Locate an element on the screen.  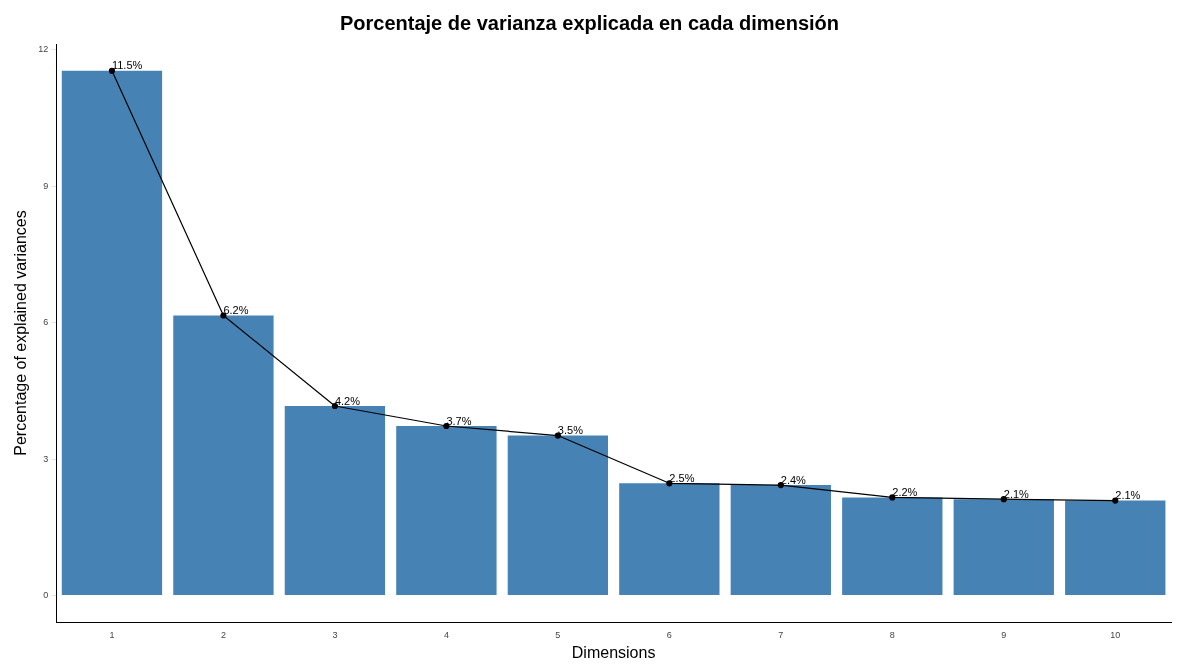
data-label: 2.2% is located at coordinates (905, 491).